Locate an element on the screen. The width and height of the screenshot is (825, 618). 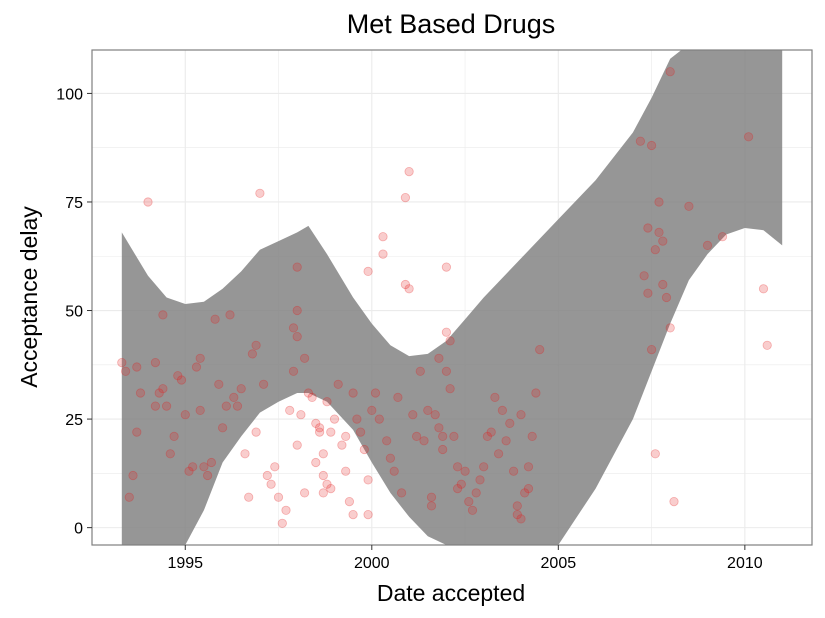
x-tick-label: 1995 is located at coordinates (185, 563).